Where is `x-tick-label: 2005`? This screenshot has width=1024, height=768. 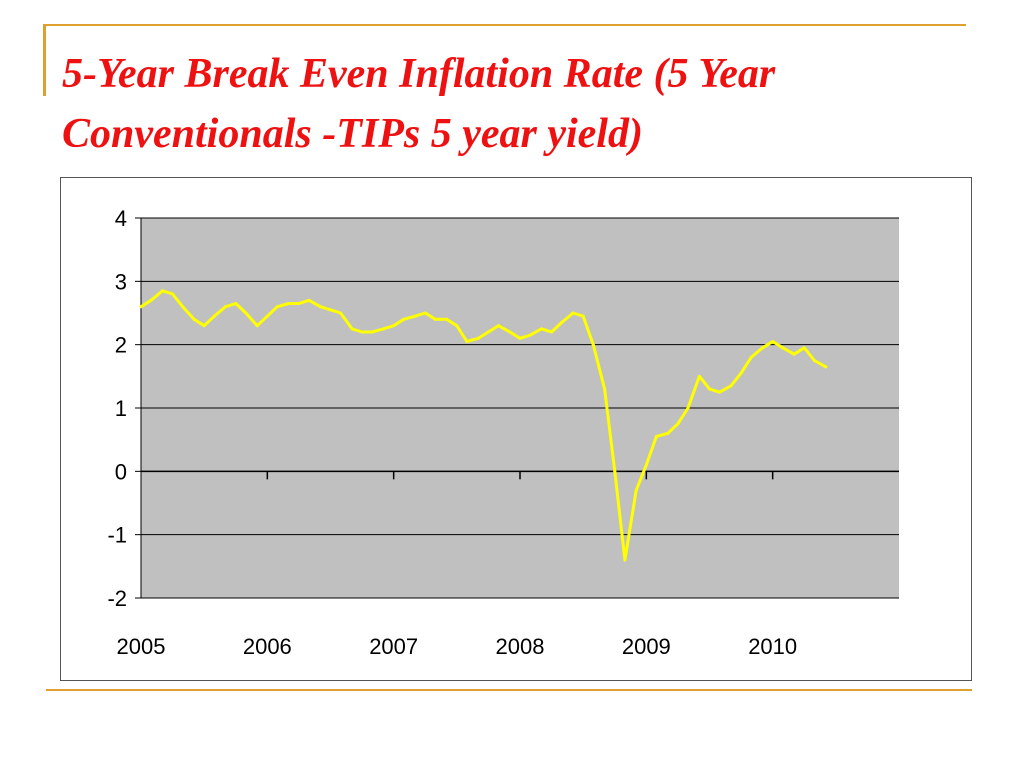
x-tick-label: 2005 is located at coordinates (141, 646).